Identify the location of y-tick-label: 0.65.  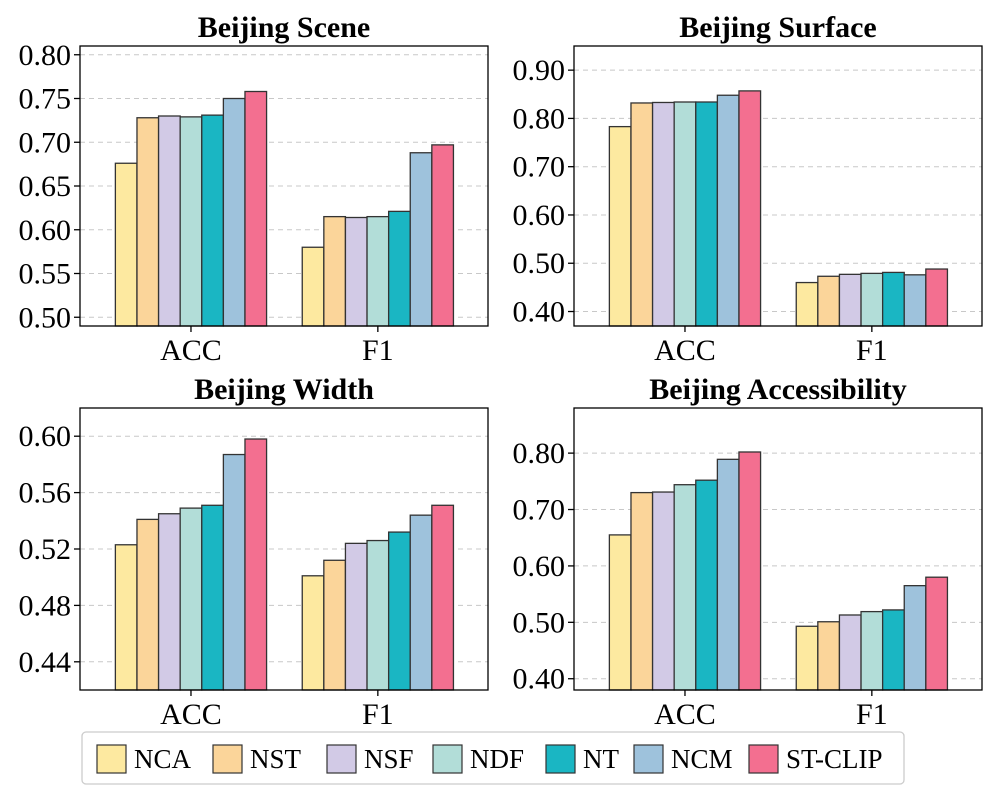
(45, 186).